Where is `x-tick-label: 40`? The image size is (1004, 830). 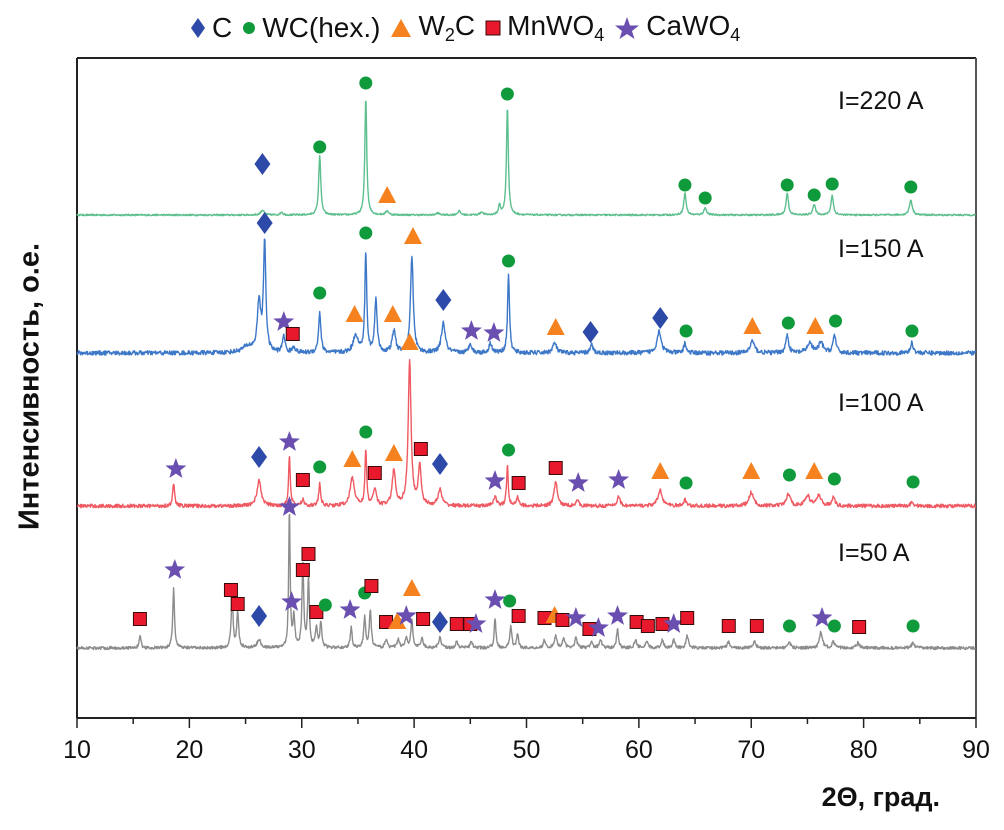 x-tick-label: 40 is located at coordinates (414, 750).